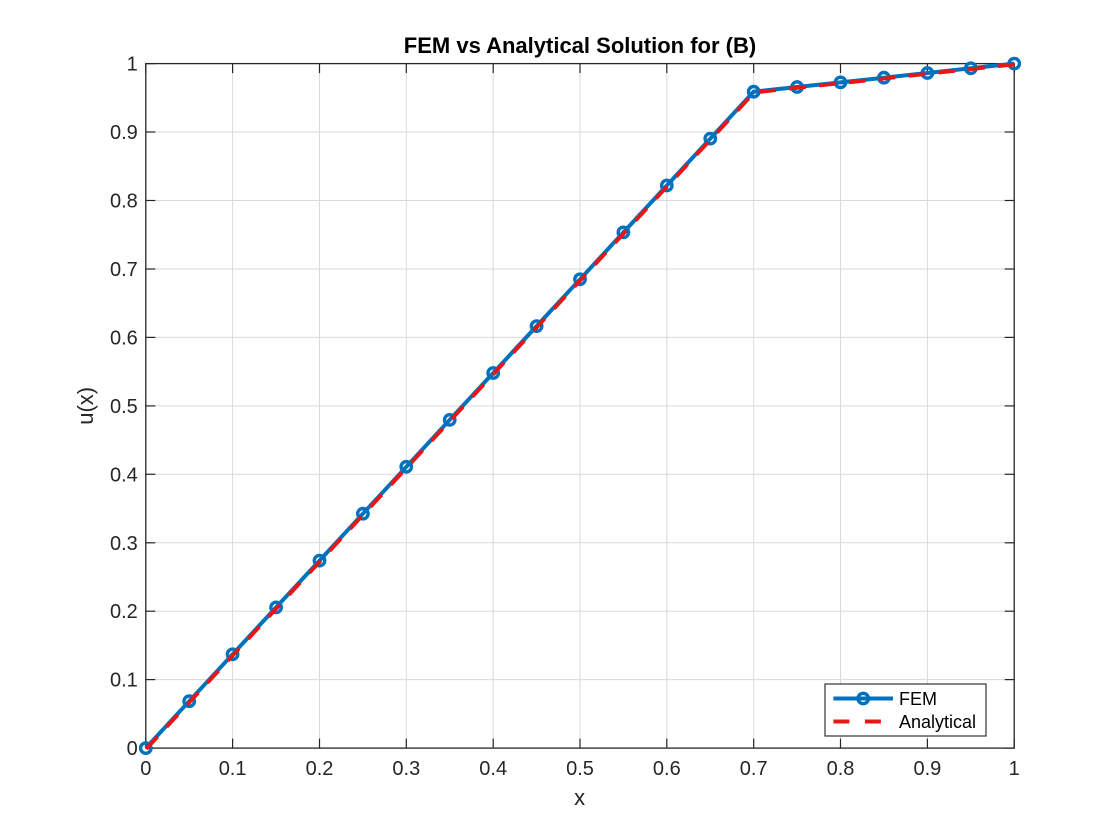 The height and width of the screenshot is (840, 1120). What do you see at coordinates (918, 699) in the screenshot?
I see `svg-text: FEM` at bounding box center [918, 699].